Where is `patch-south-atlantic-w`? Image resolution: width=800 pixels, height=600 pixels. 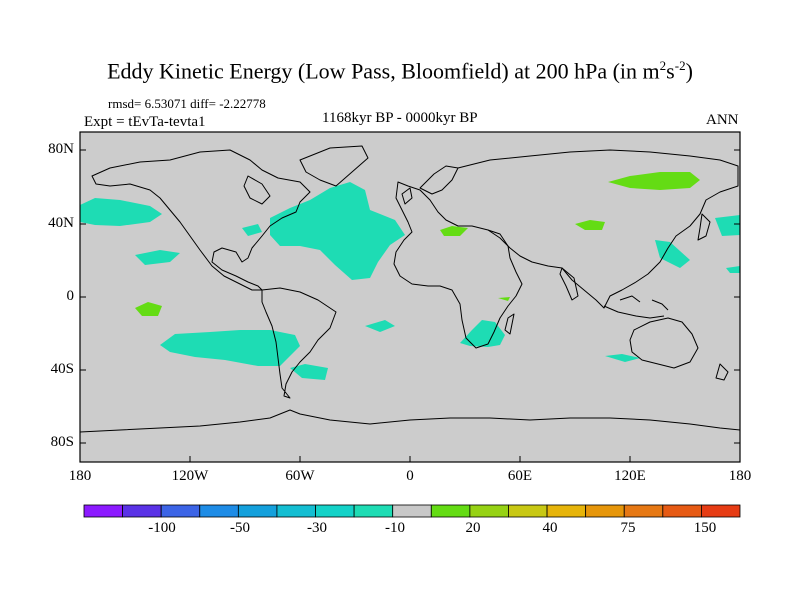 patch-south-atlantic-w is located at coordinates (309, 372).